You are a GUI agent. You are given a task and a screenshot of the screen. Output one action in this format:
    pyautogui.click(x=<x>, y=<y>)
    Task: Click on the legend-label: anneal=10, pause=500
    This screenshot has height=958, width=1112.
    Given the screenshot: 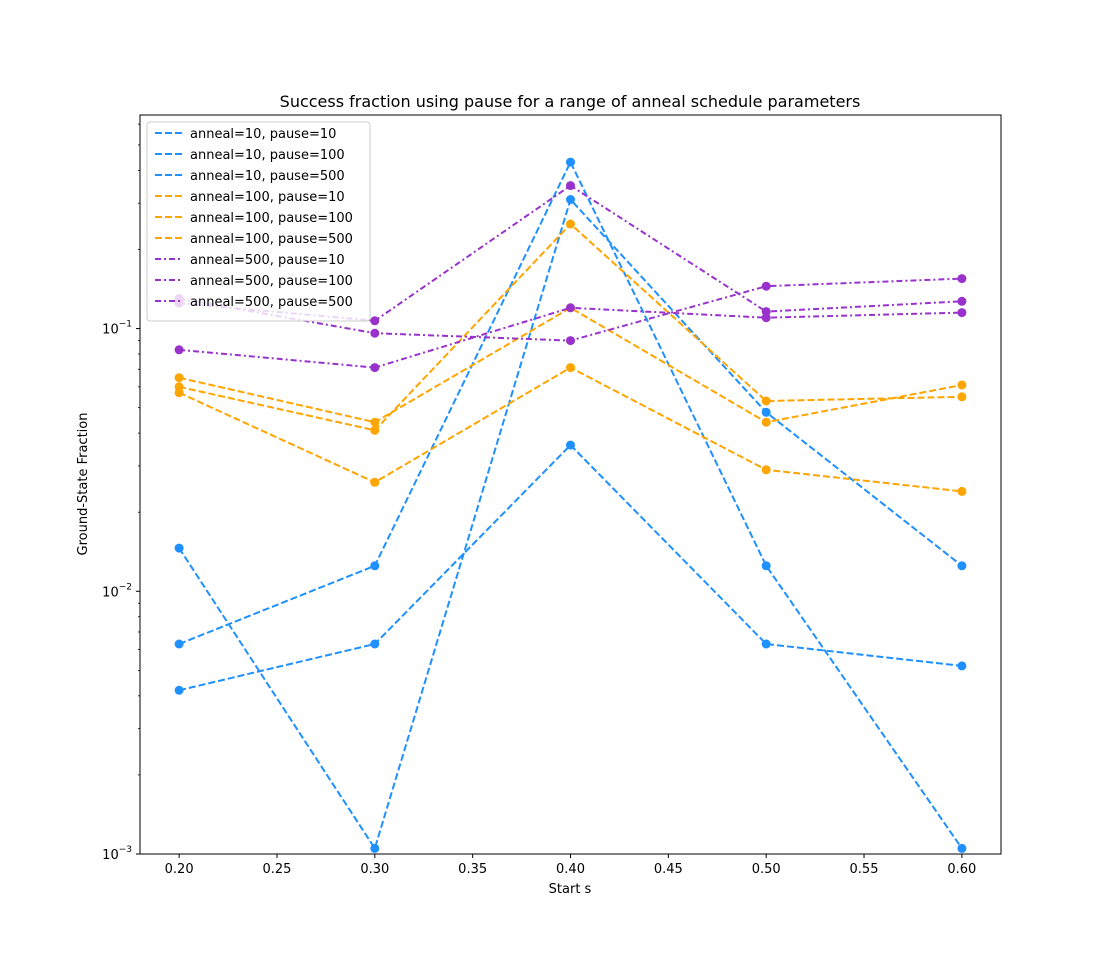 What is the action you would take?
    pyautogui.click(x=267, y=176)
    